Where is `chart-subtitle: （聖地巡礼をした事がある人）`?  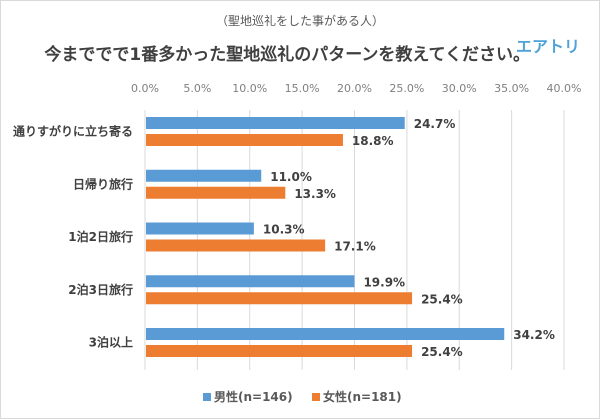
chart-subtitle: （聖地巡礼をした事がある人） is located at coordinates (299, 21).